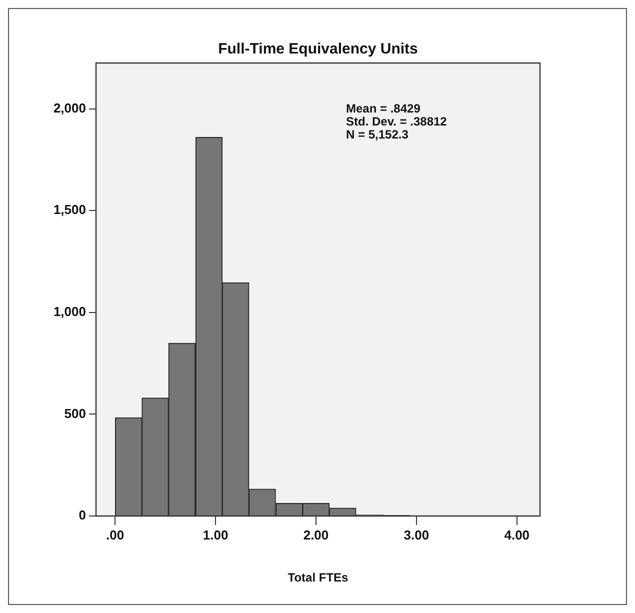 Image resolution: width=635 pixels, height=613 pixels. Describe the element at coordinates (397, 121) in the screenshot. I see `annotation: Std. Dev. = .38812` at that location.